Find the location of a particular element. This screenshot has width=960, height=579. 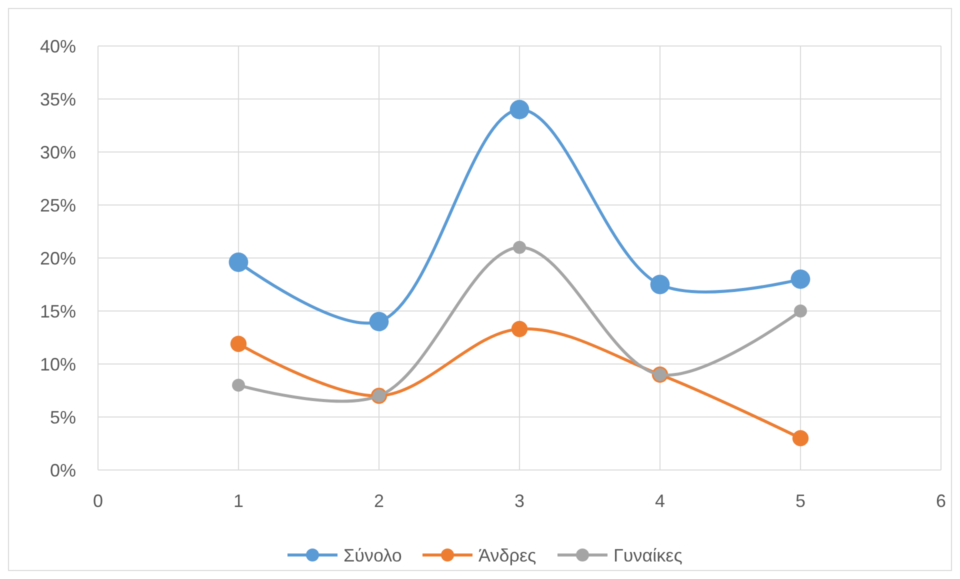

y-tick-label: 35% is located at coordinates (58, 99).